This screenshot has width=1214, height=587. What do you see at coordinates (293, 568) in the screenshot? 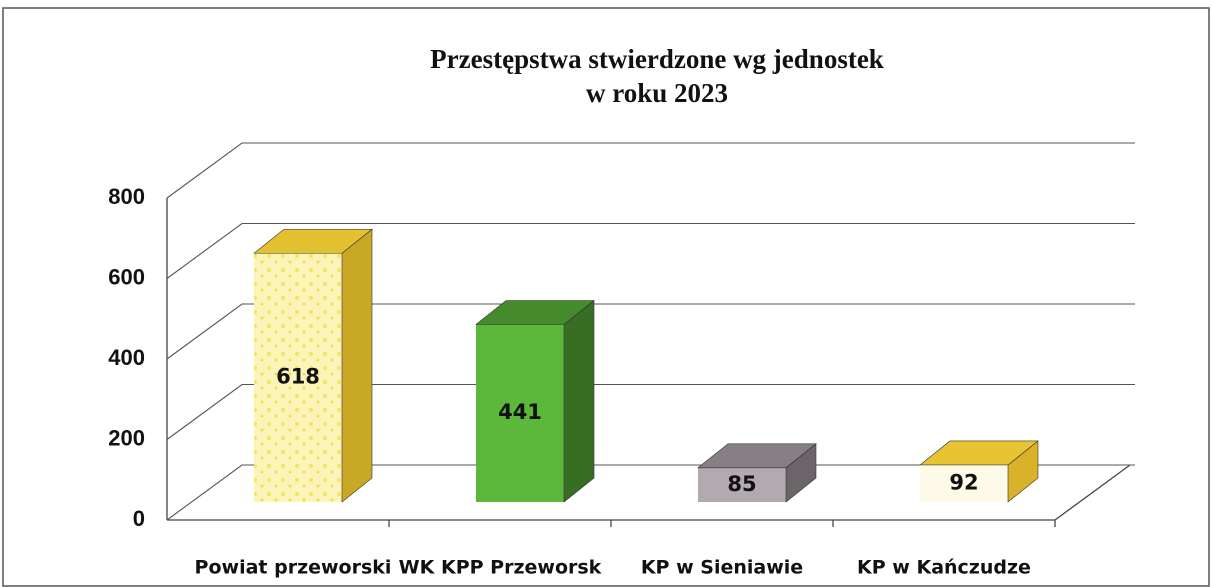
I see `x-tick-label: Powiat przeworski` at bounding box center [293, 568].